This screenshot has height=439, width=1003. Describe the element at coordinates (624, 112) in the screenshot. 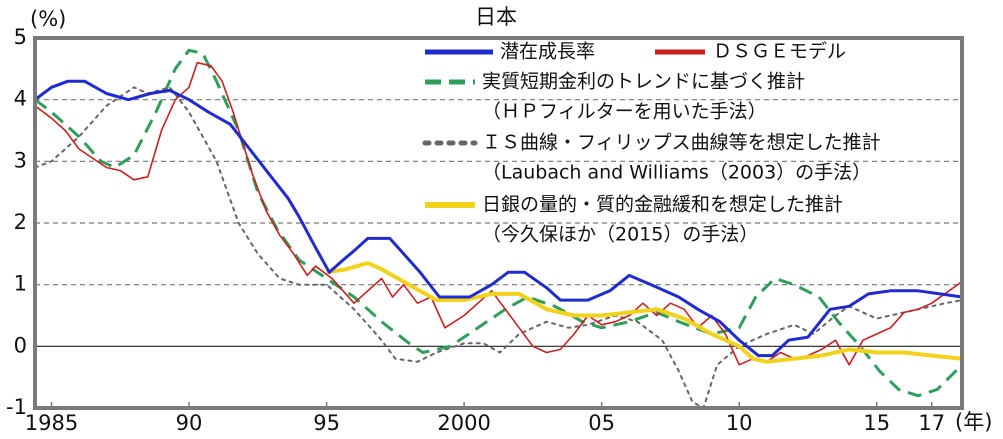

I see `legend-note: （ＨＰフィルターを用いた手法）` at that location.